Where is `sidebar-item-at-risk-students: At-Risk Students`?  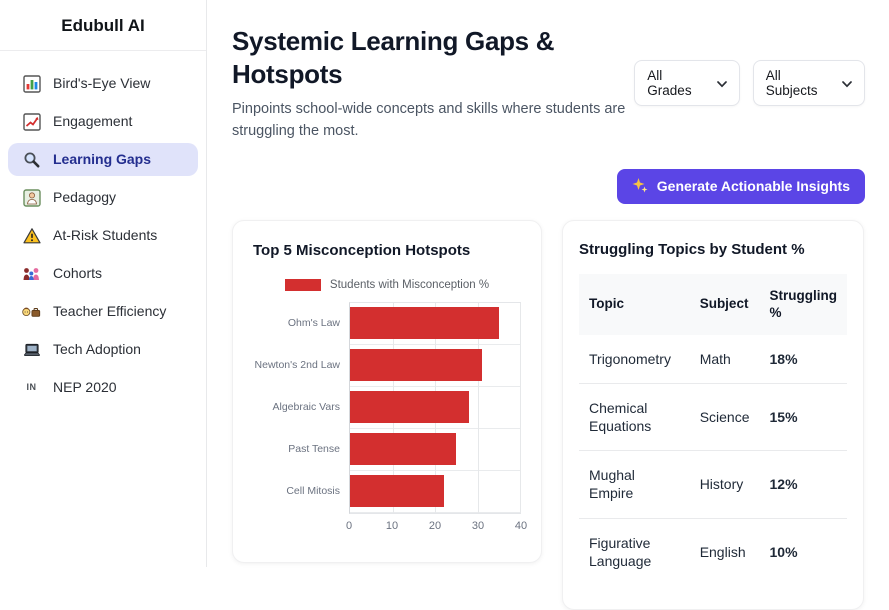
sidebar-item-at-risk-students: At-Risk Students is located at coordinates (103, 235).